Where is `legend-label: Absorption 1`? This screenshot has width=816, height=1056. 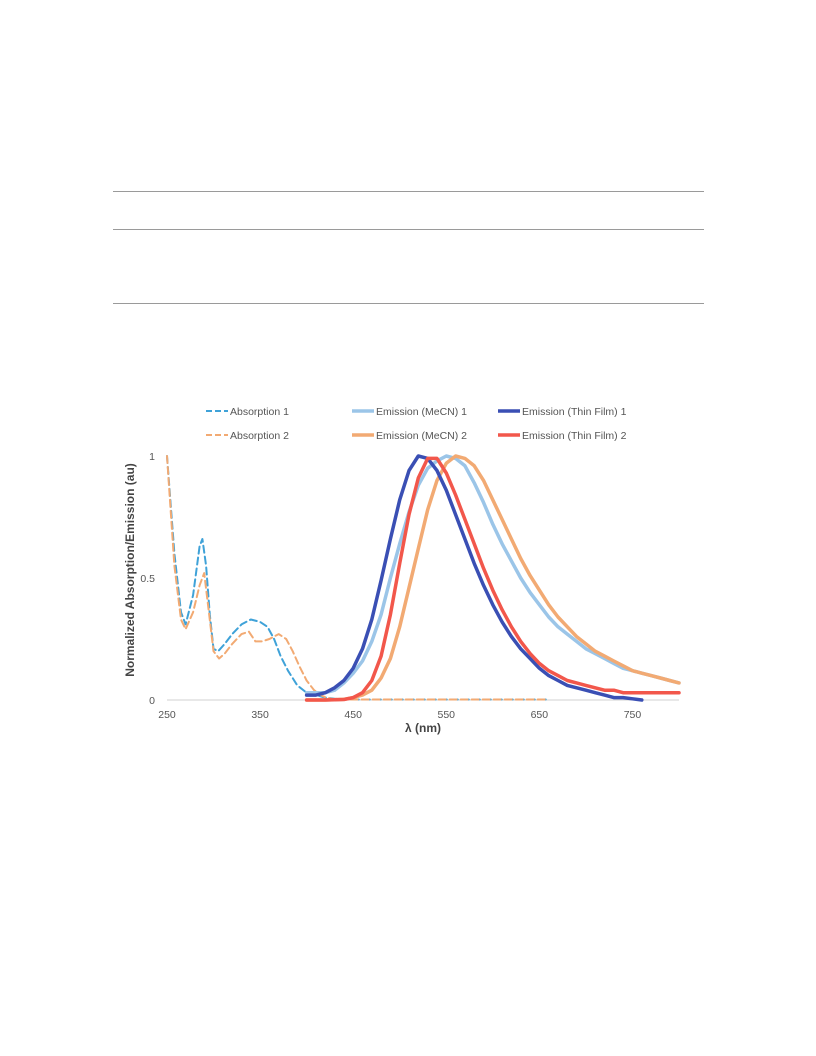 legend-label: Absorption 1 is located at coordinates (259, 412).